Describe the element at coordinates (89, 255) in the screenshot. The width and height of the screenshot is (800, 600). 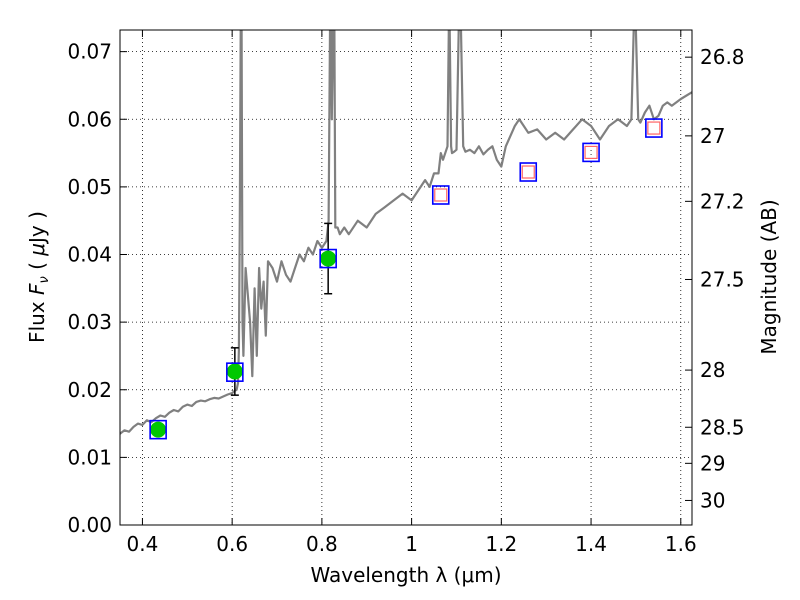
I see `y-tick-label: 0.04` at that location.